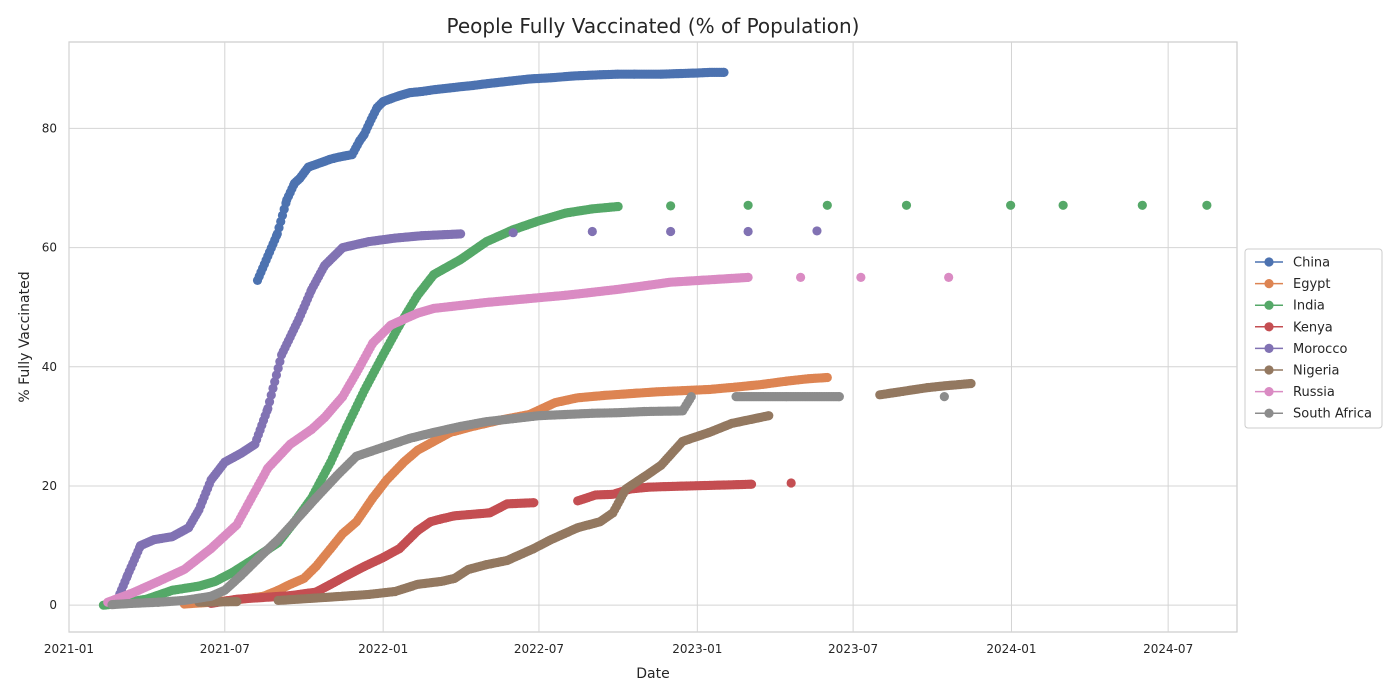  Describe the element at coordinates (49, 367) in the screenshot. I see `y-tick-label: 40` at that location.